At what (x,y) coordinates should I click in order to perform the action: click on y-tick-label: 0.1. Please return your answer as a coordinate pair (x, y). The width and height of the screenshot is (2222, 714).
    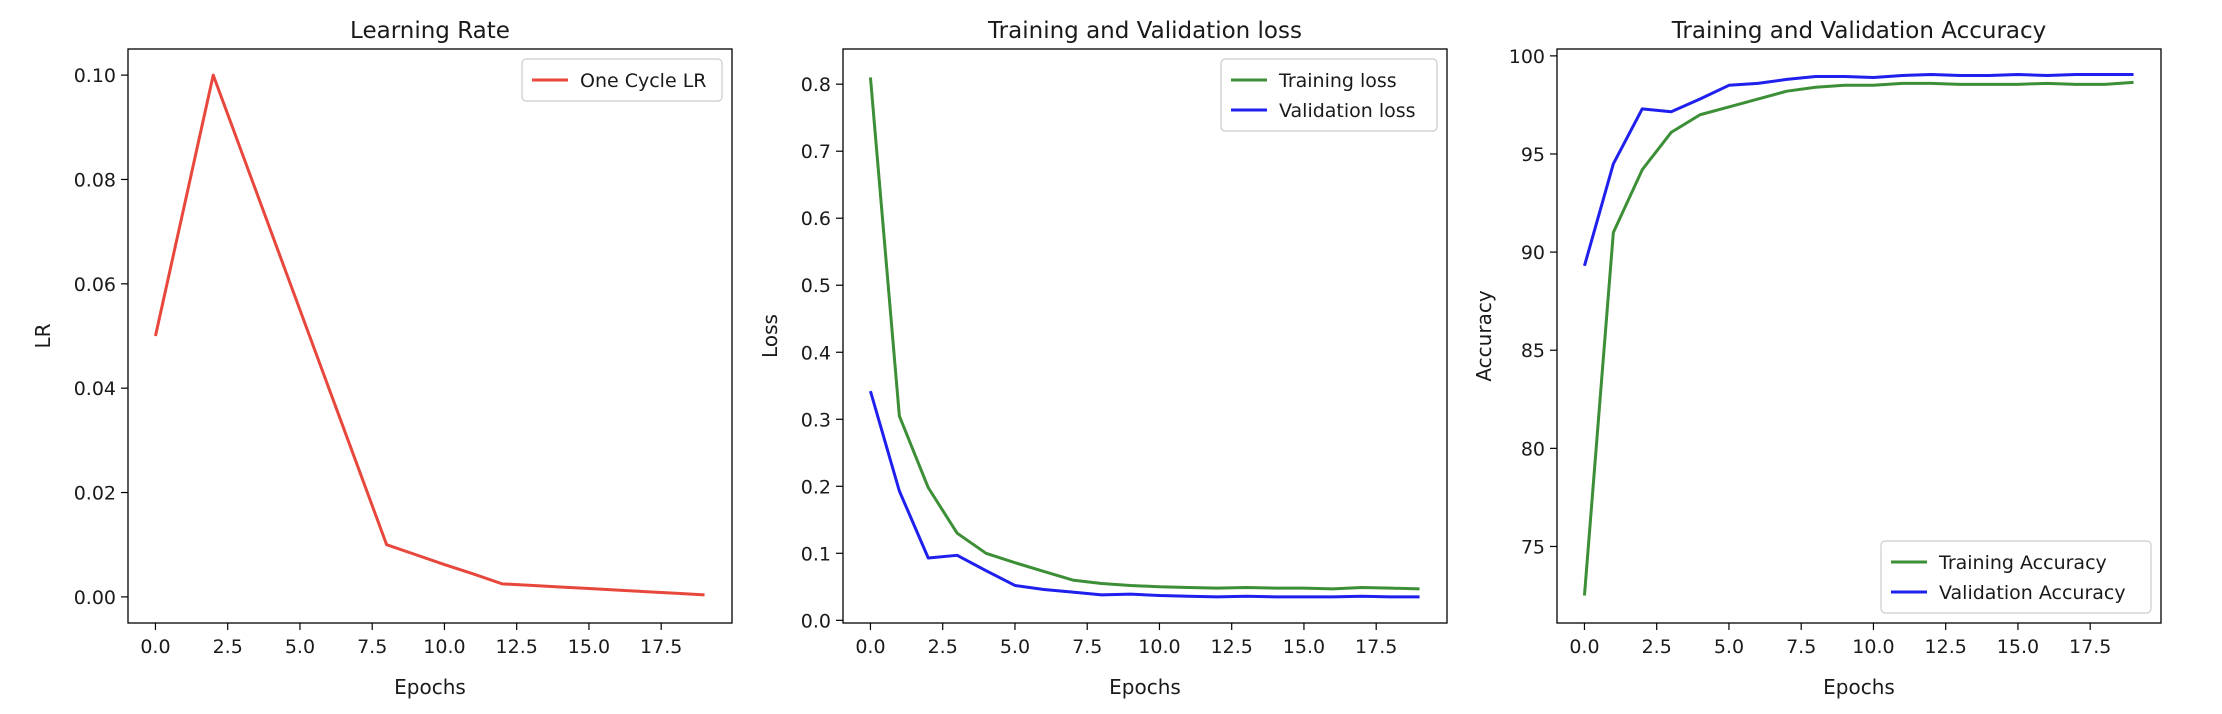
    Looking at the image, I should click on (816, 554).